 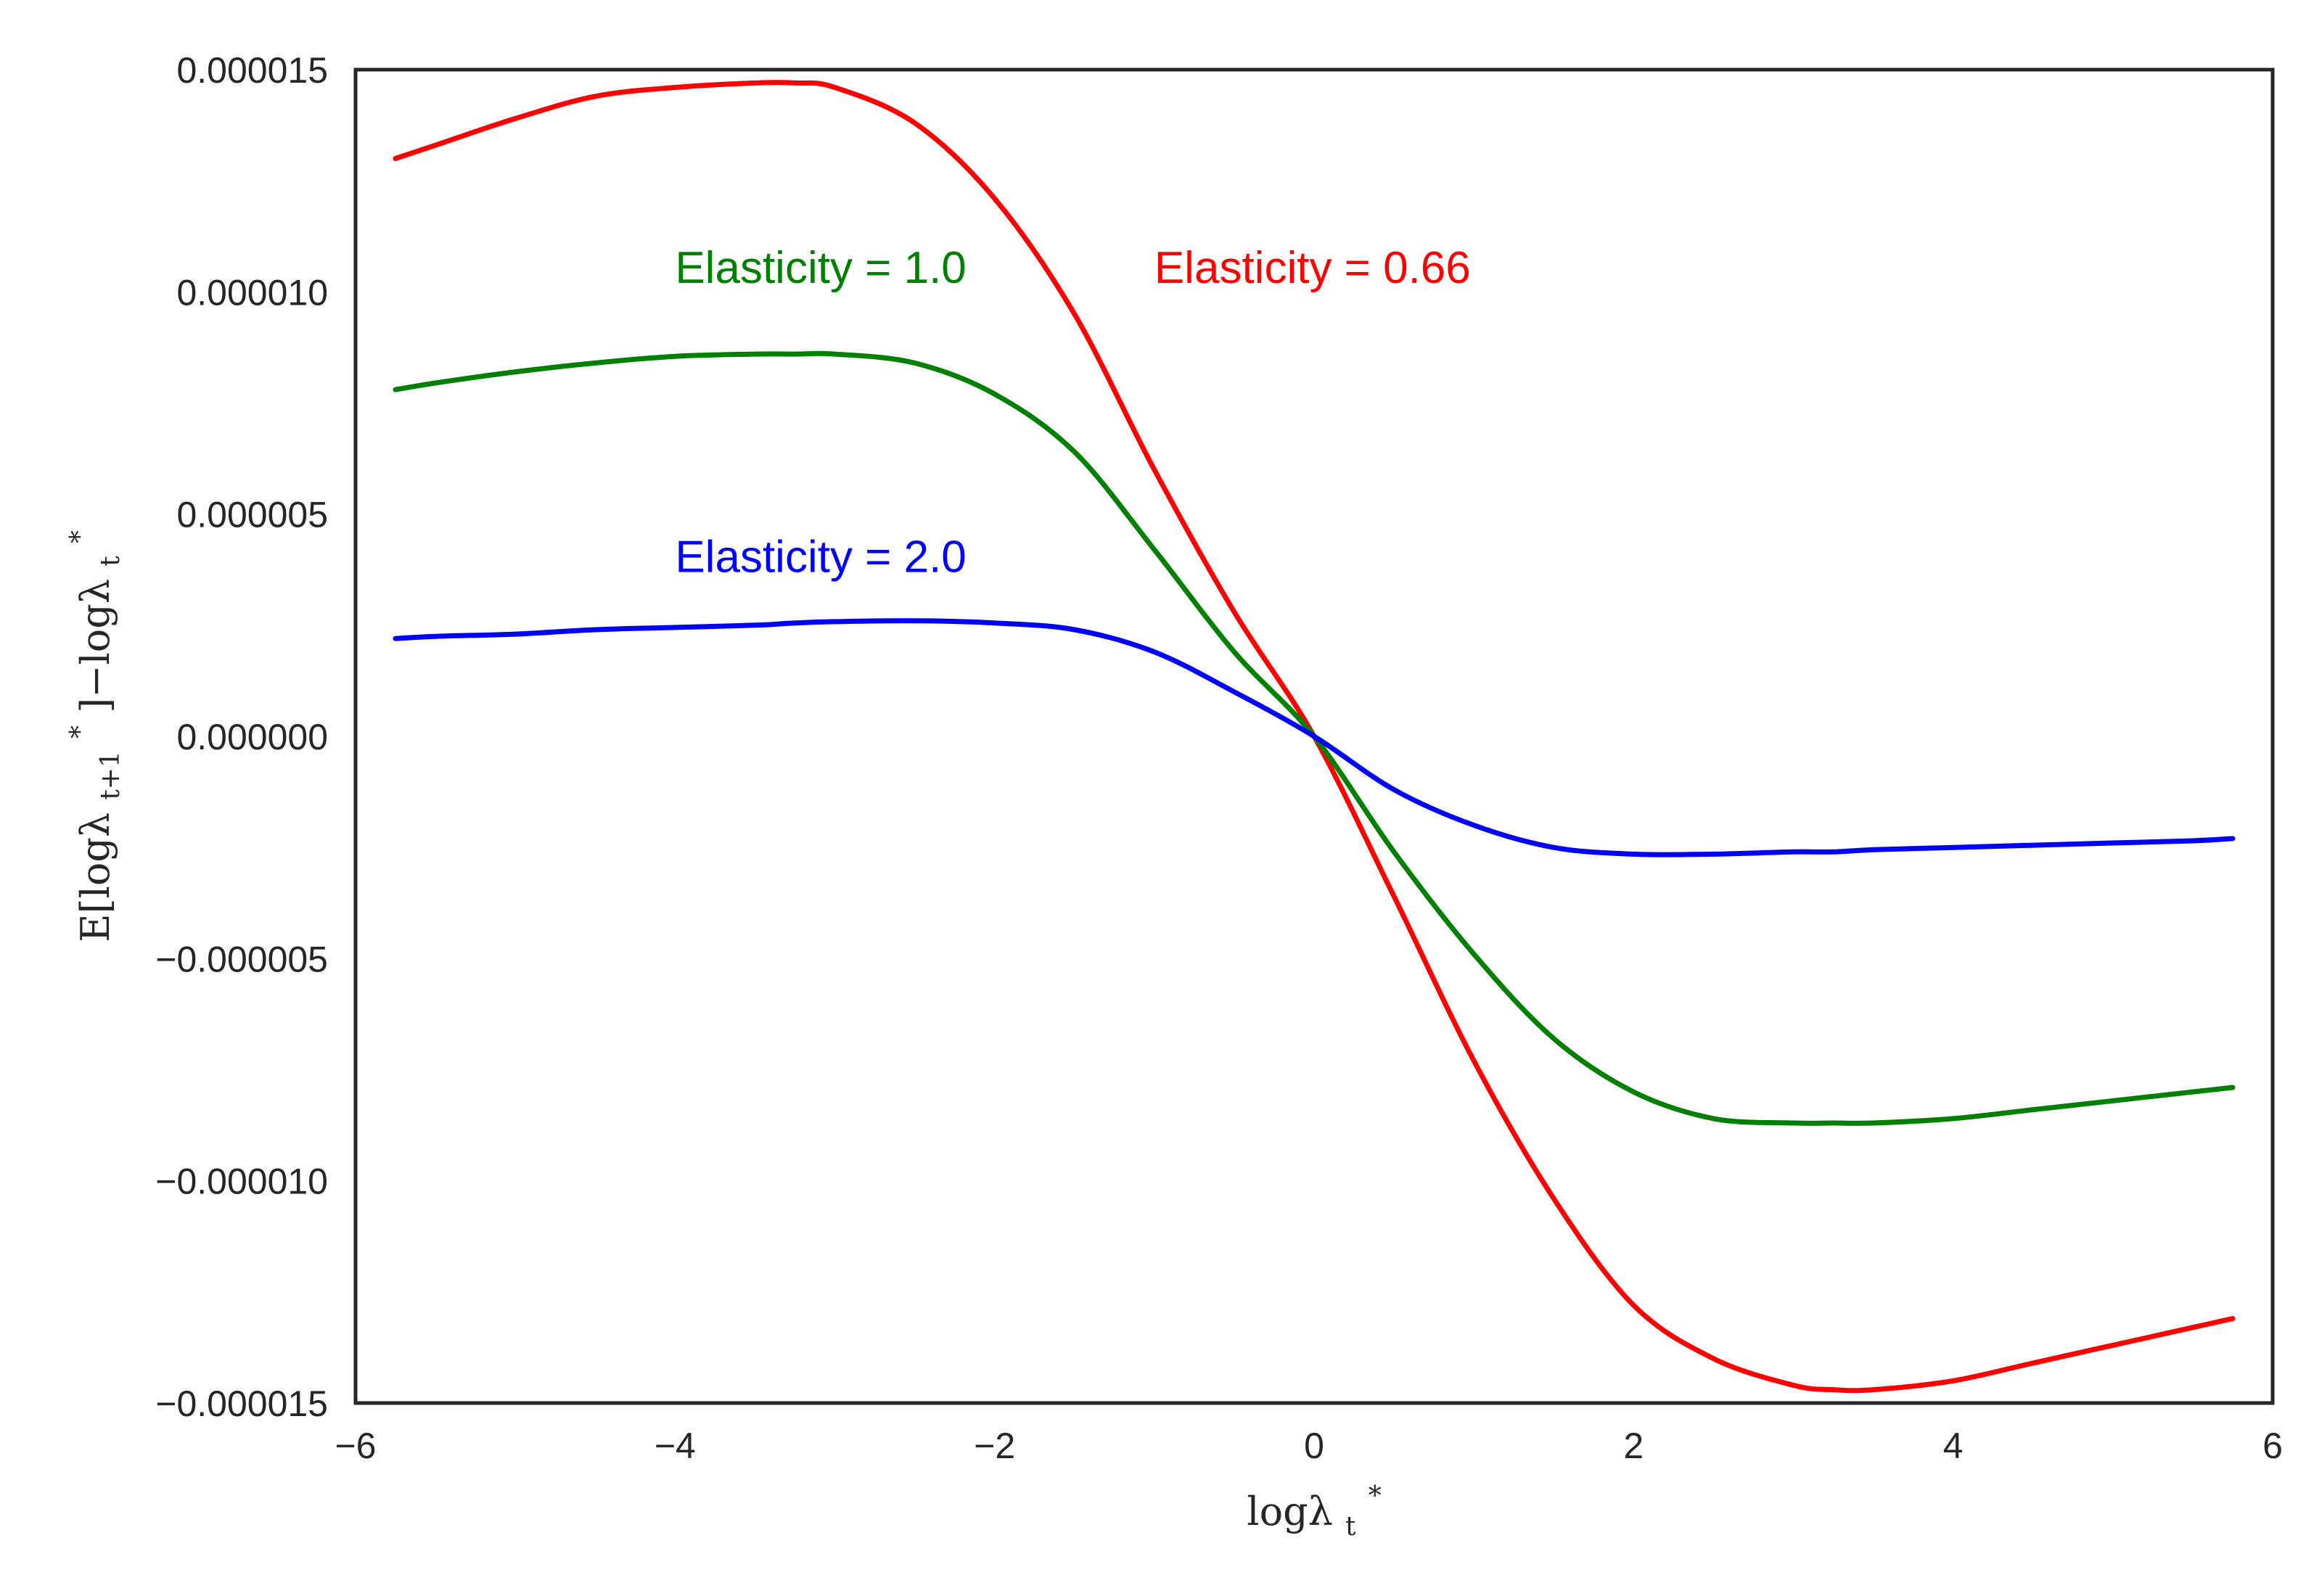 I want to click on x-axis-label: logλ t *, so click(x=1314, y=1512).